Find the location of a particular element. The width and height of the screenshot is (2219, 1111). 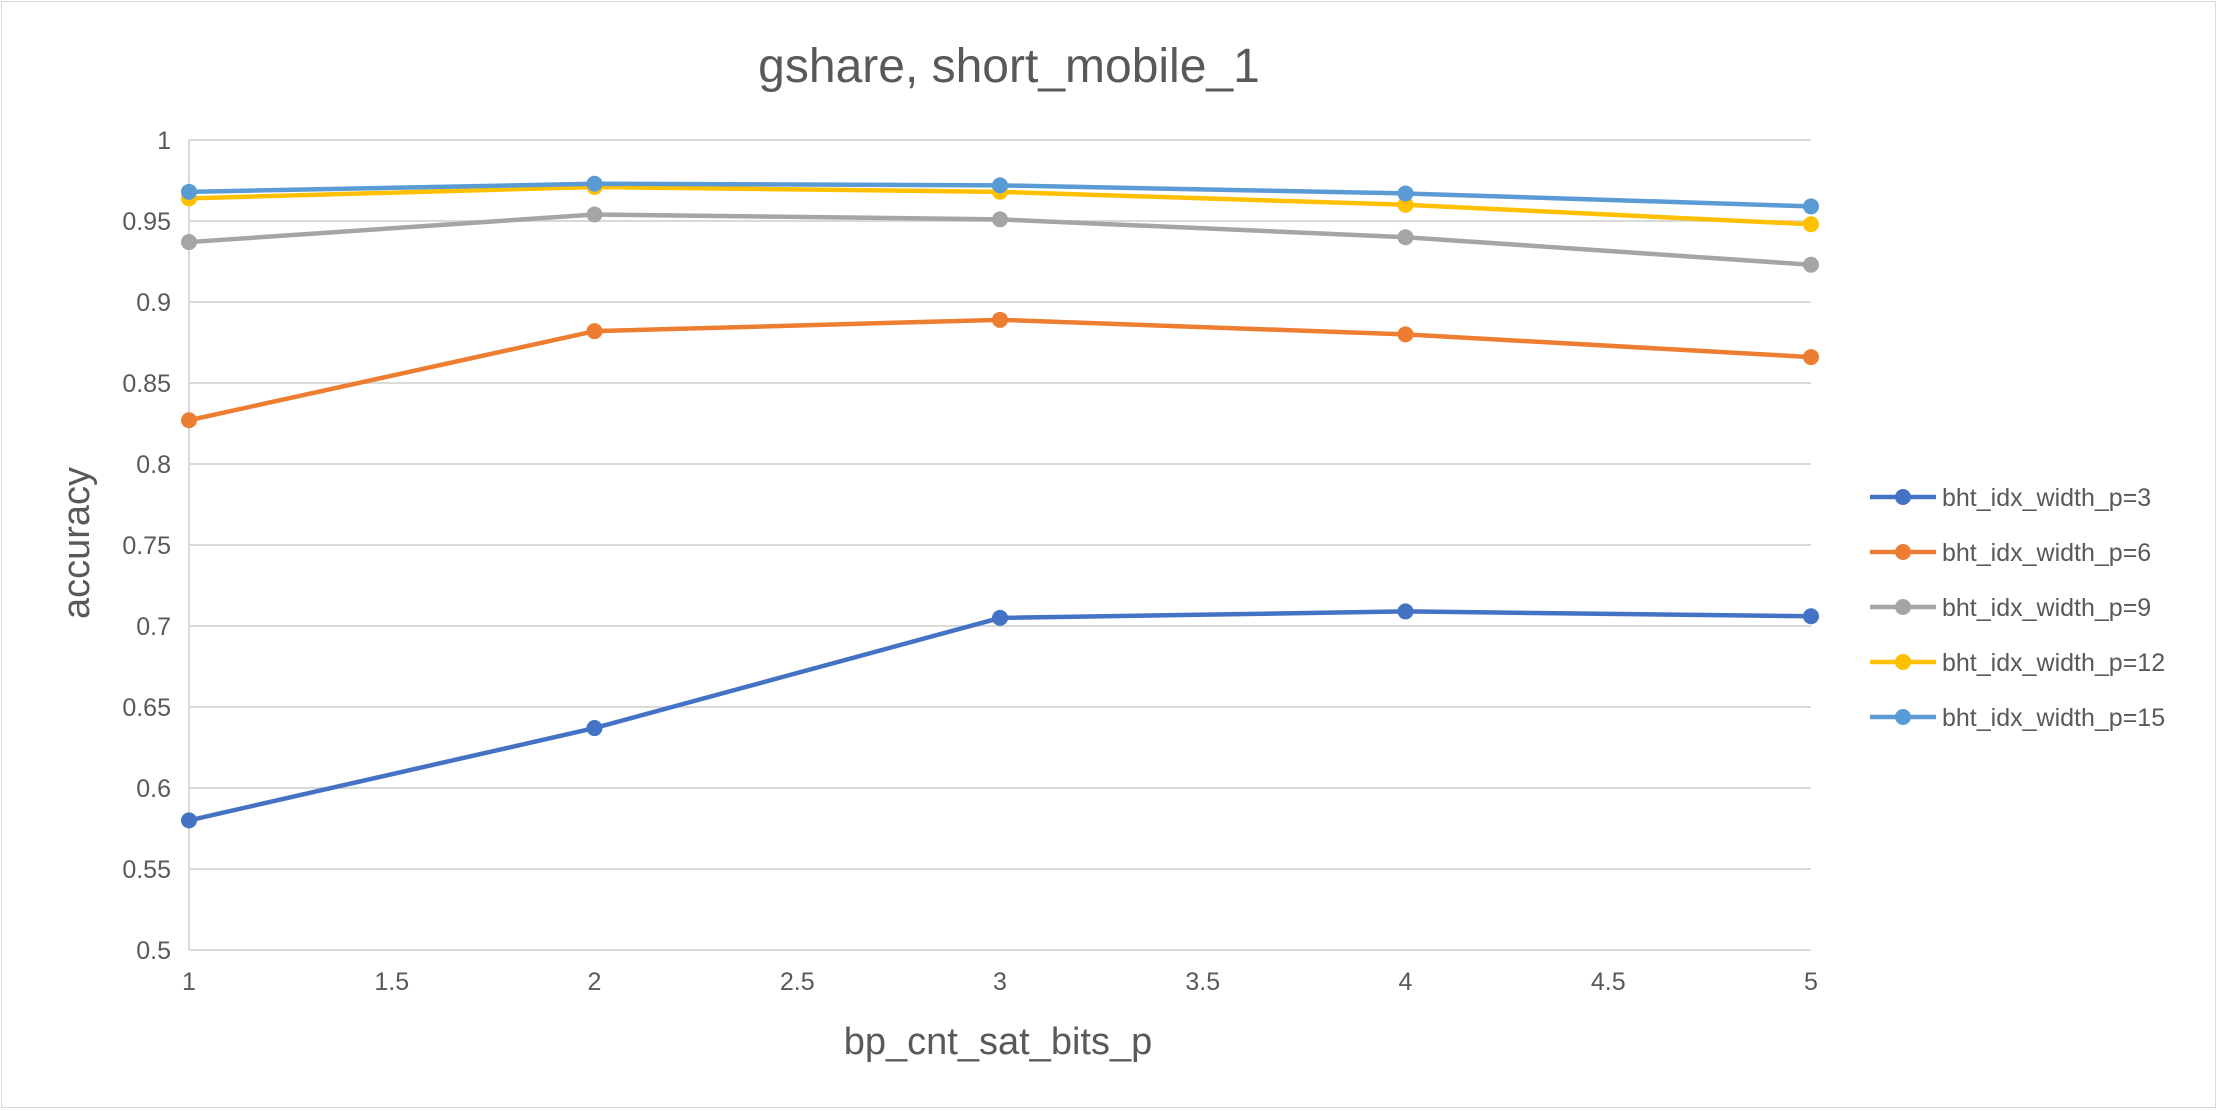

x-tick-label: 4 is located at coordinates (1406, 982).